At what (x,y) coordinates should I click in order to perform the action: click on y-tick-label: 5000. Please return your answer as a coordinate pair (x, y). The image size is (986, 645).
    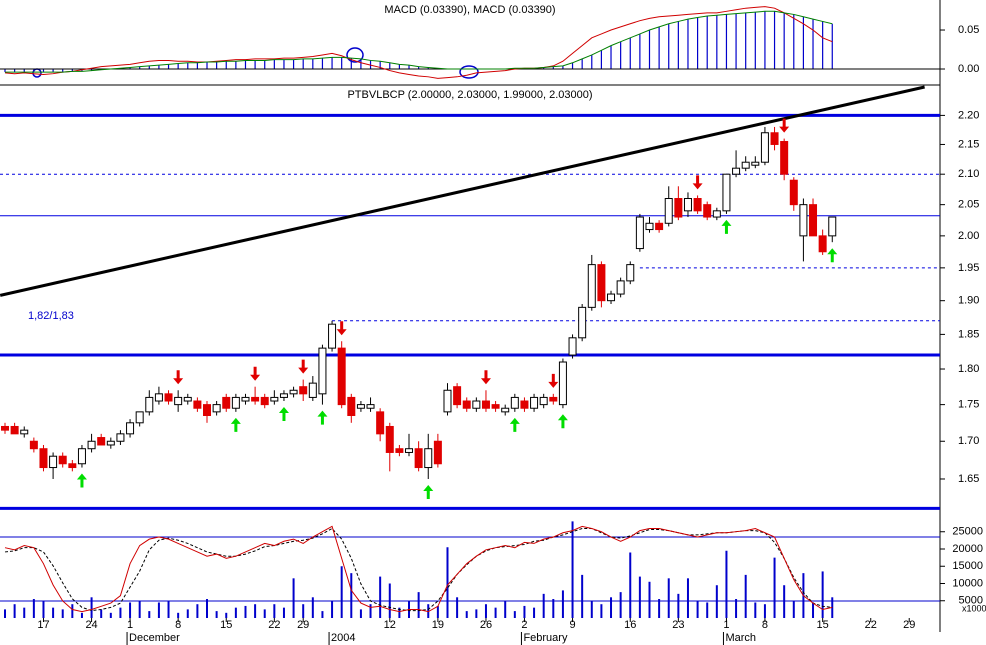
    Looking at the image, I should click on (971, 601).